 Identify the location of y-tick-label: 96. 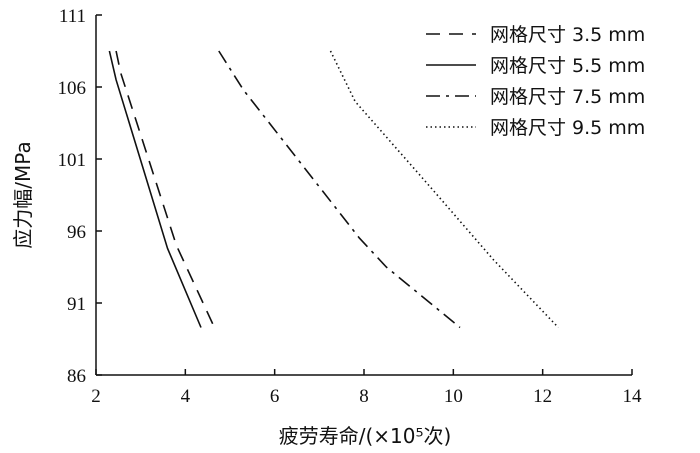
(76, 232).